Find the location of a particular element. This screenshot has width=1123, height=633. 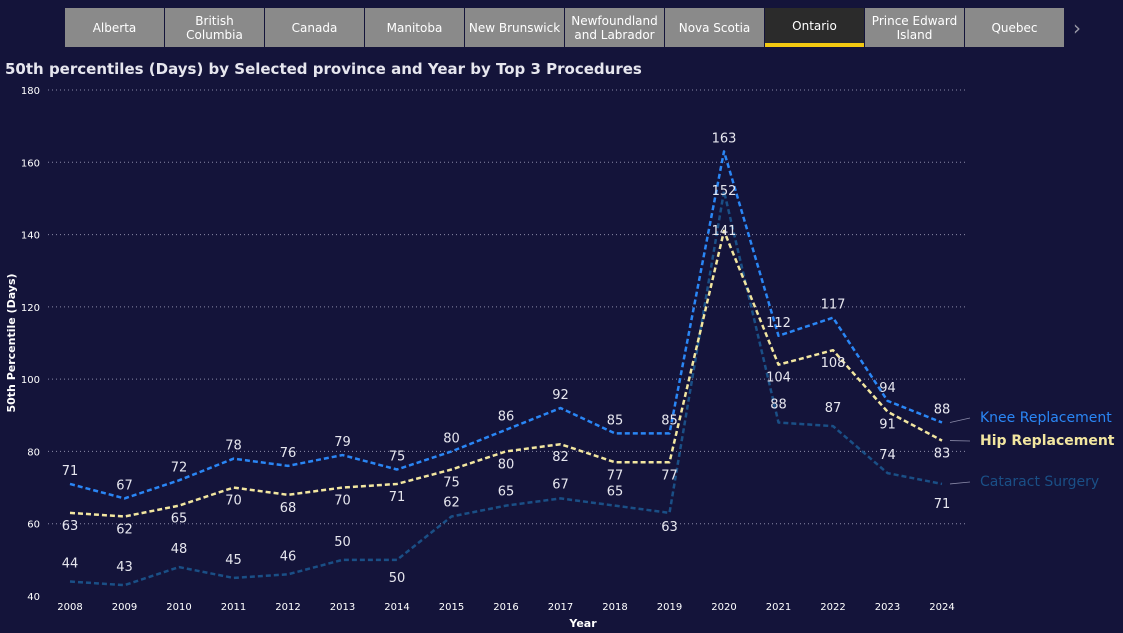

y-tick-label: 180 is located at coordinates (30, 91).